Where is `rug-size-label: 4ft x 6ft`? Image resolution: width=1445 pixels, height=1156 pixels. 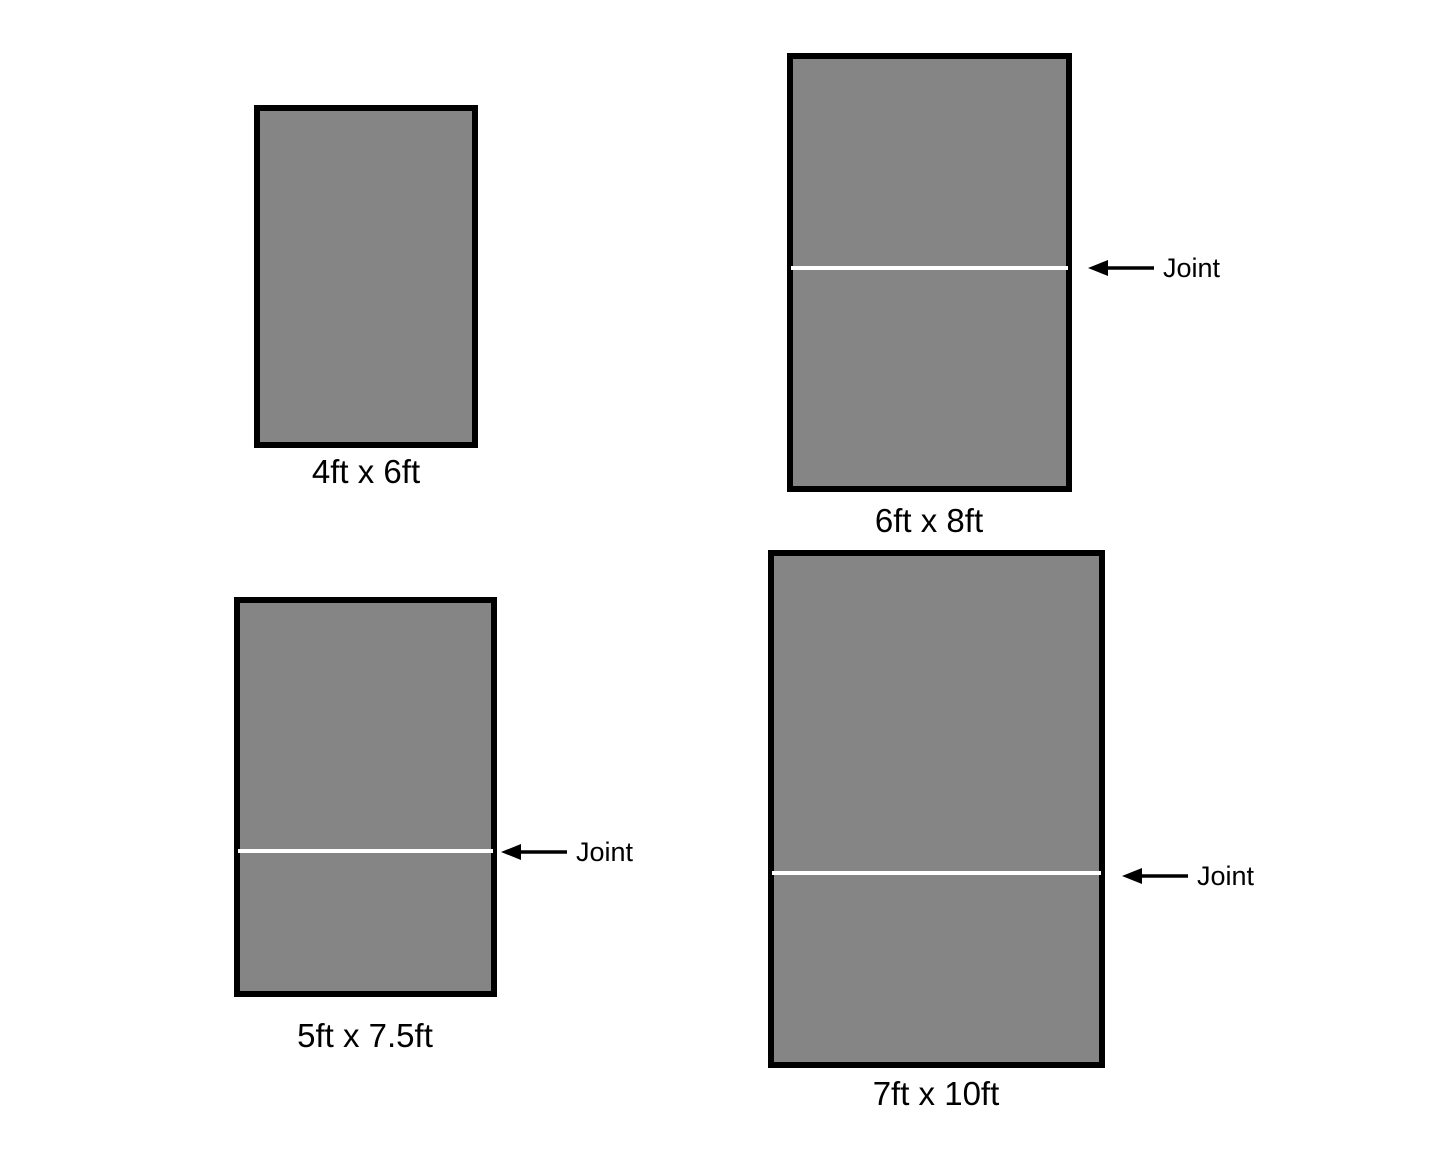 rug-size-label: 4ft x 6ft is located at coordinates (366, 471).